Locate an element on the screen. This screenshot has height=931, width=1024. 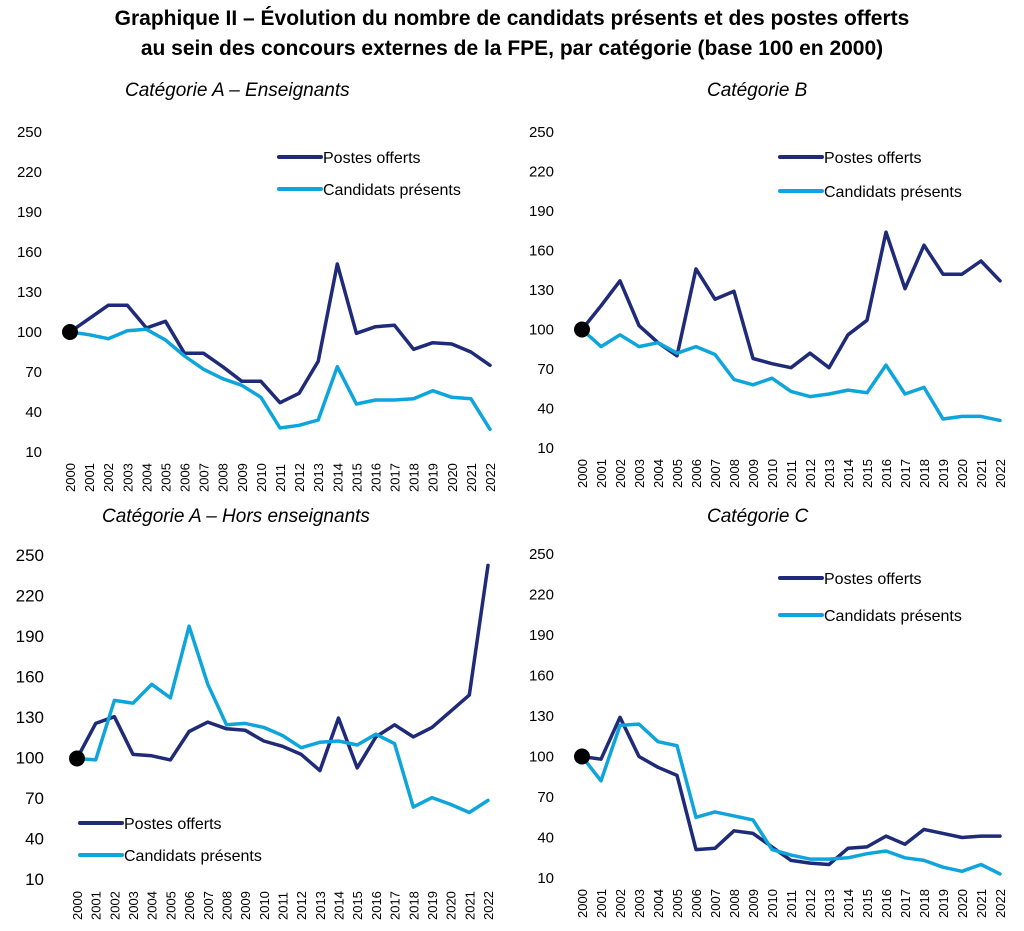
x-tick-label: 2018 is located at coordinates (924, 473).